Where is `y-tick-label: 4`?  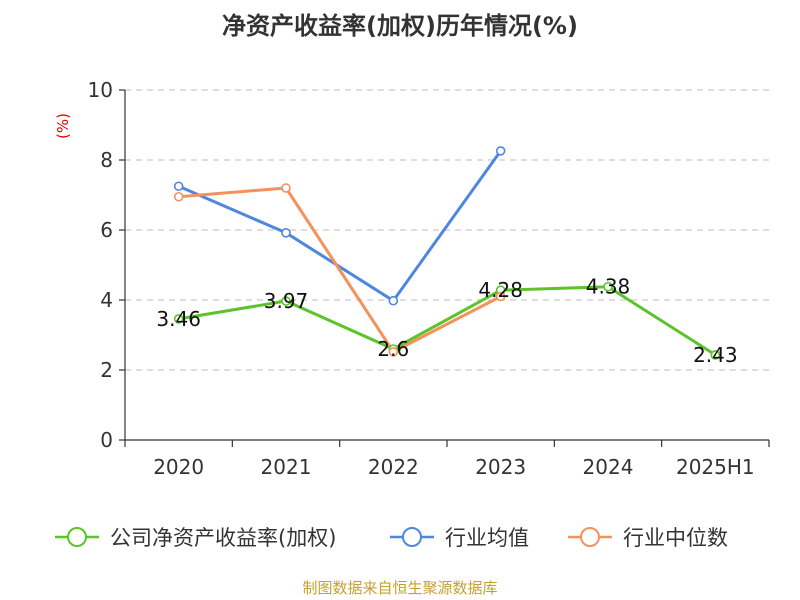
y-tick-label: 4 is located at coordinates (106, 300).